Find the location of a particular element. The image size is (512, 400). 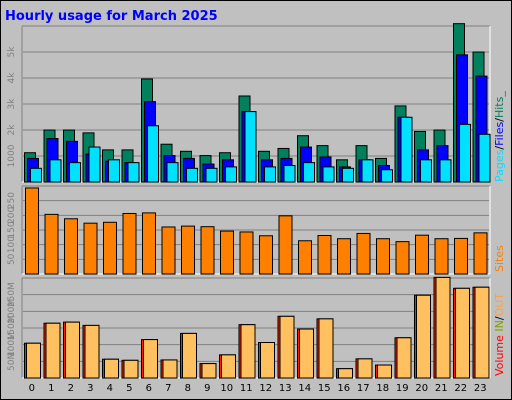

legend-top: Pages/Files/Hits_ is located at coordinates (499, 136).